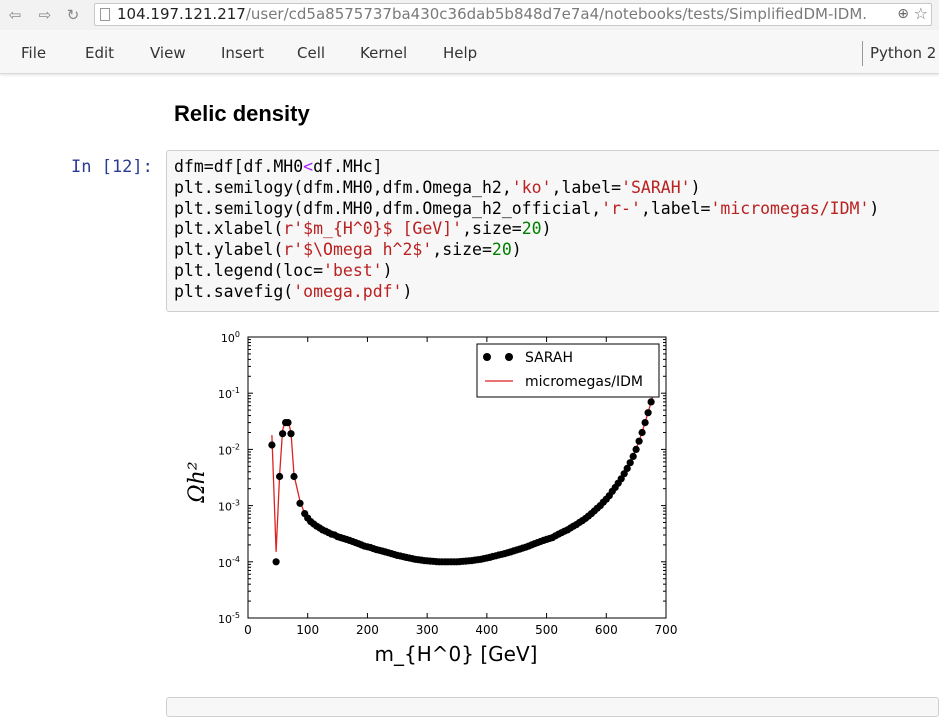 The height and width of the screenshot is (717, 939). What do you see at coordinates (427, 630) in the screenshot?
I see `x-tick-label: 300` at bounding box center [427, 630].